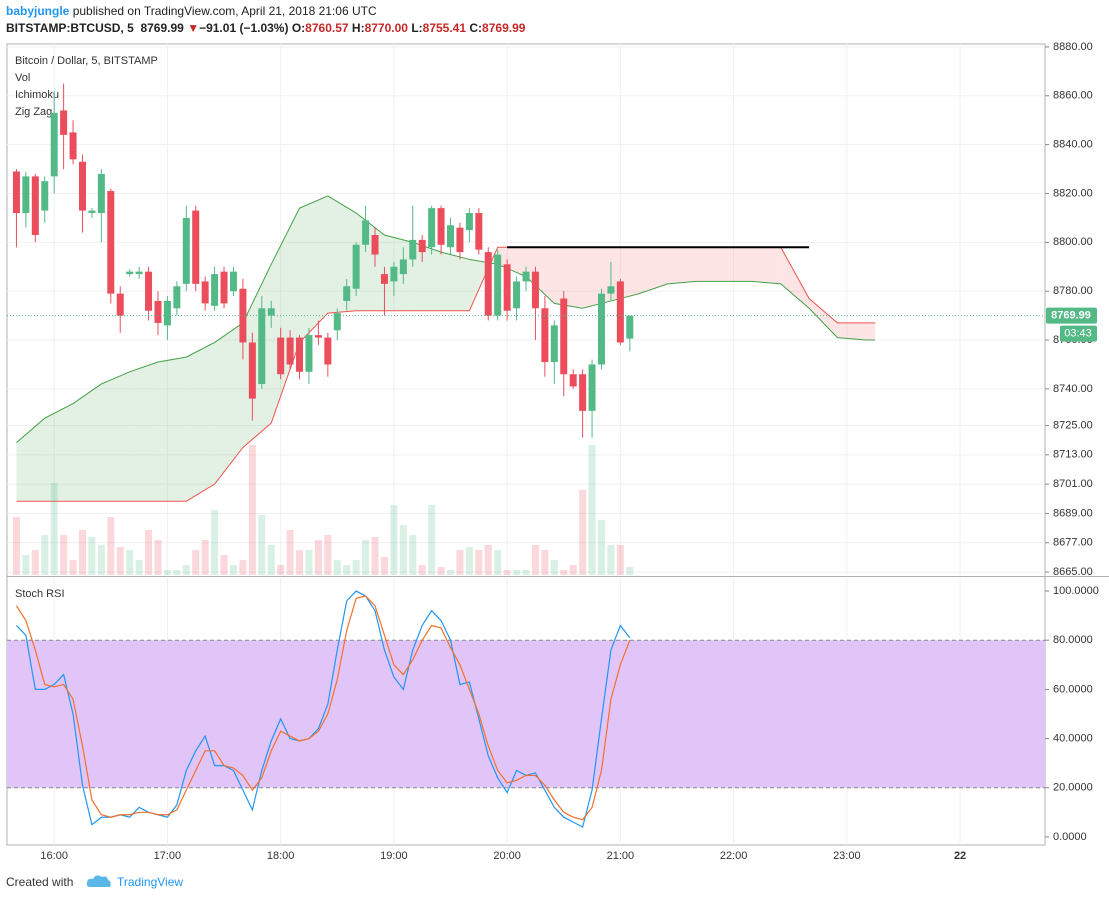  Describe the element at coordinates (281, 856) in the screenshot. I see `x-tick-label: 18:00` at that location.